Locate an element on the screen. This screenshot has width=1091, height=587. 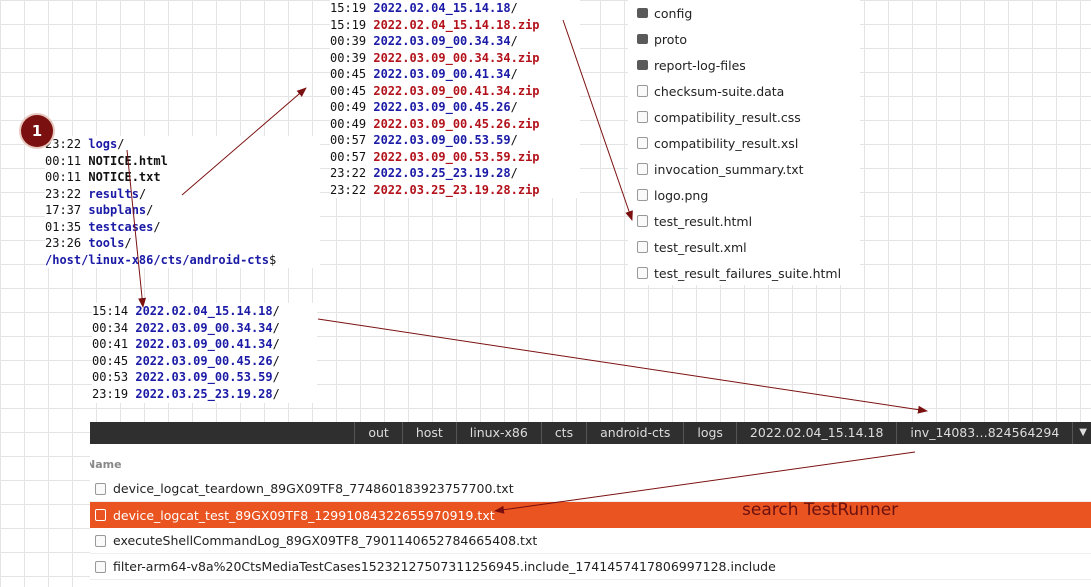
entry-name: 2022.03.09_00.41.34.zip is located at coordinates (456, 90).